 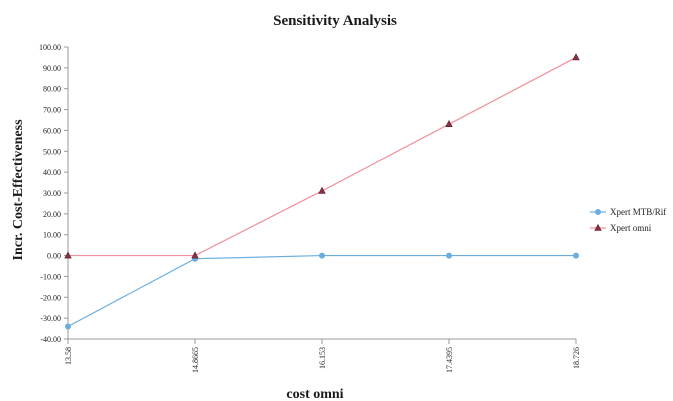 I want to click on y-tick-label: 0.00, so click(x=54, y=256).